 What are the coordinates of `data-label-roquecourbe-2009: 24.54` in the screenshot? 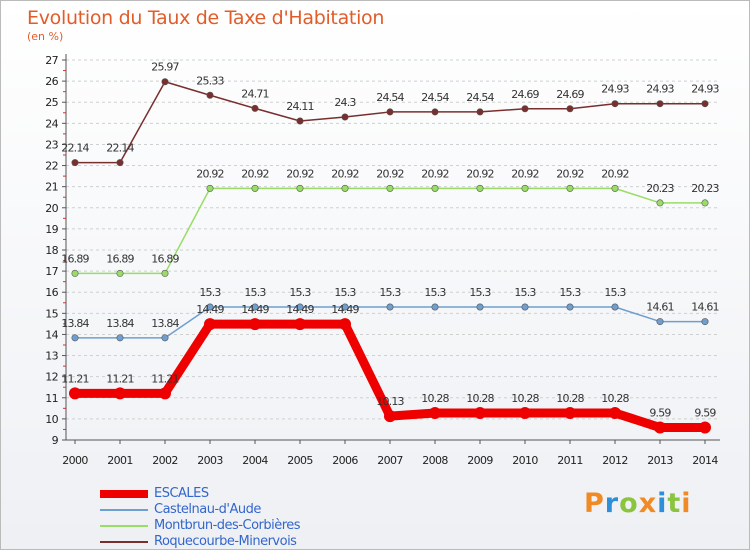 It's located at (480, 97).